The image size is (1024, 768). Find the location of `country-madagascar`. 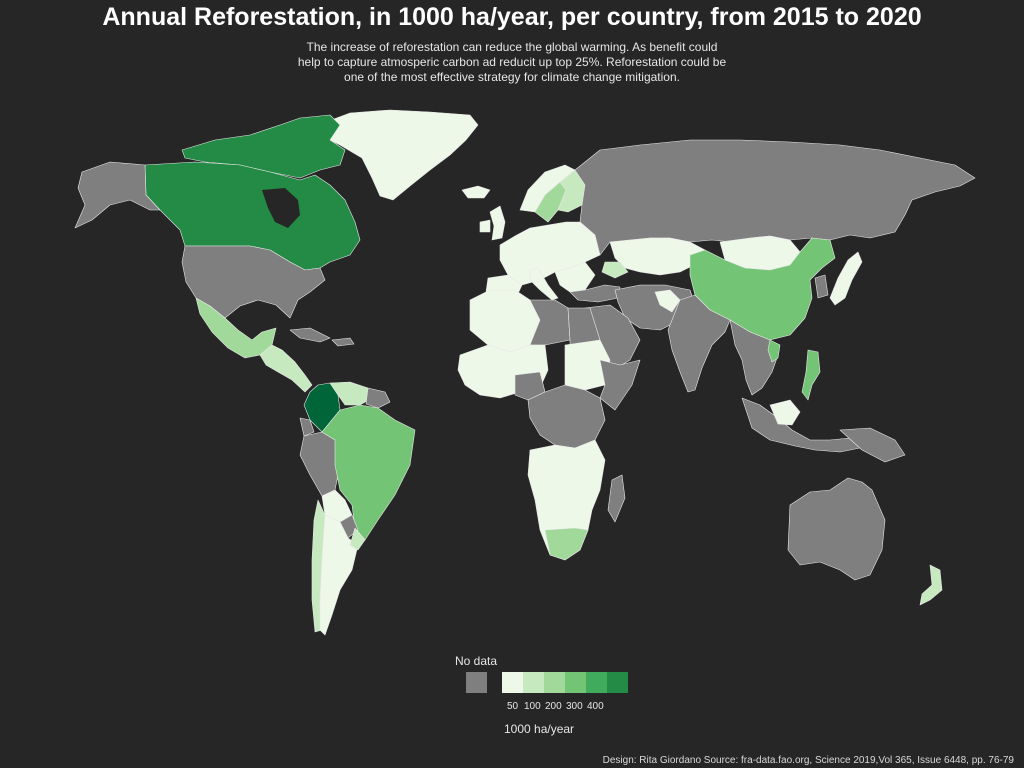

country-madagascar is located at coordinates (616, 498).